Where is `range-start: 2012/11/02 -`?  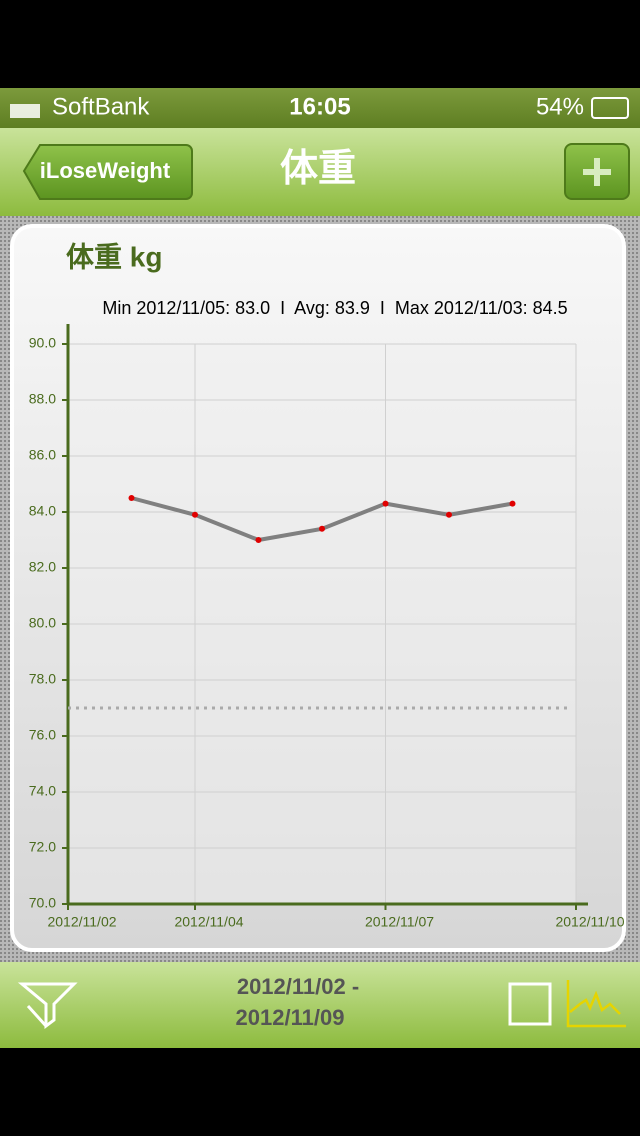 range-start: 2012/11/02 - is located at coordinates (298, 986).